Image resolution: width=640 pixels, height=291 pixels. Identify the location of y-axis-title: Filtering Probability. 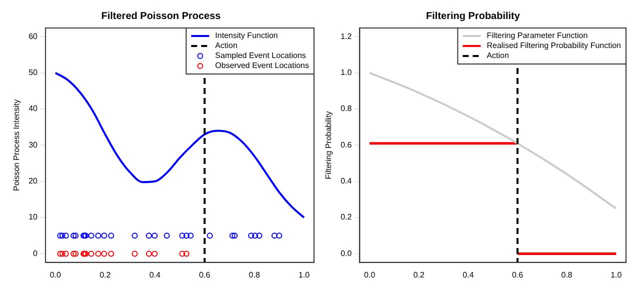
(329, 145).